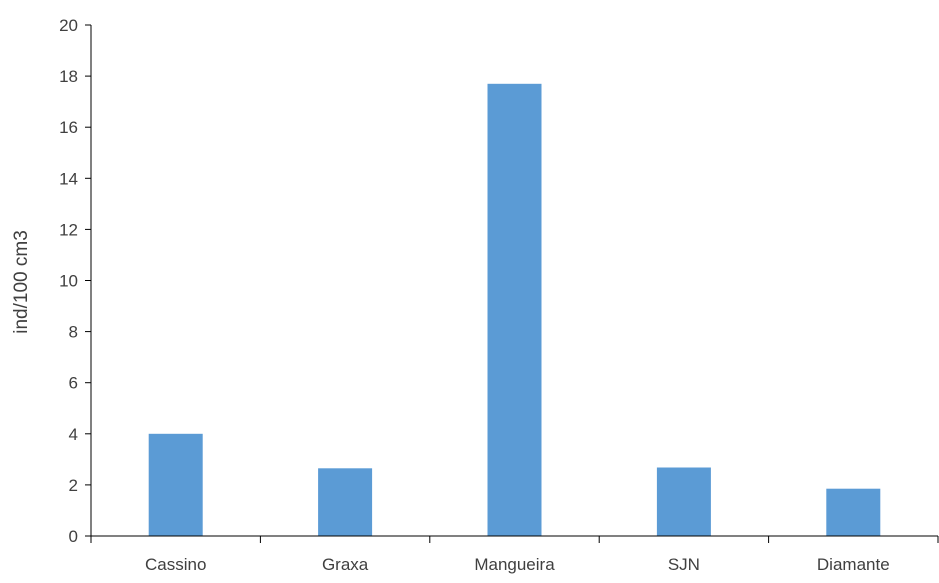 The height and width of the screenshot is (583, 939). What do you see at coordinates (73, 434) in the screenshot?
I see `y-tick-label: 4` at bounding box center [73, 434].